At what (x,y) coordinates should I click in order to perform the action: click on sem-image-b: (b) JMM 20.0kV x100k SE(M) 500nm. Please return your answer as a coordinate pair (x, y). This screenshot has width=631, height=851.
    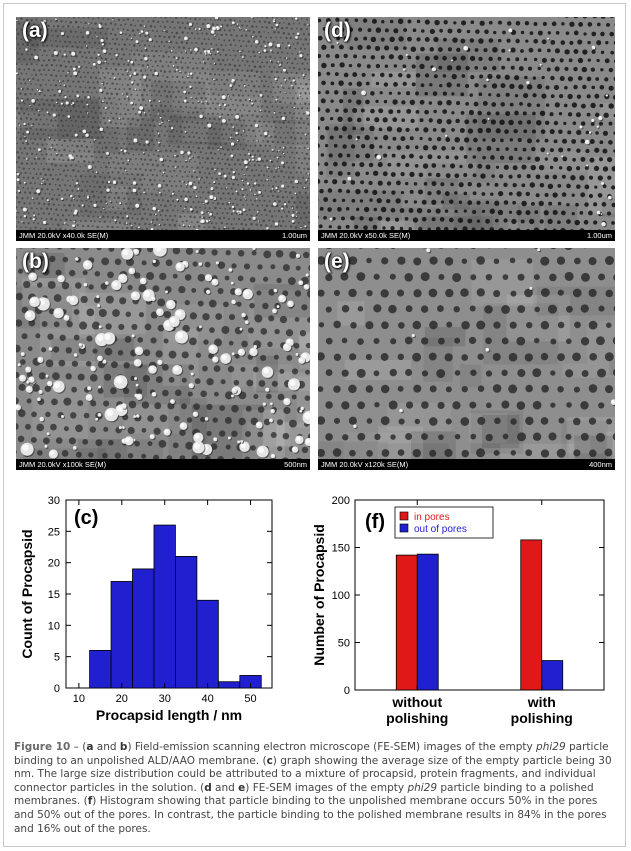
    Looking at the image, I should click on (163, 359).